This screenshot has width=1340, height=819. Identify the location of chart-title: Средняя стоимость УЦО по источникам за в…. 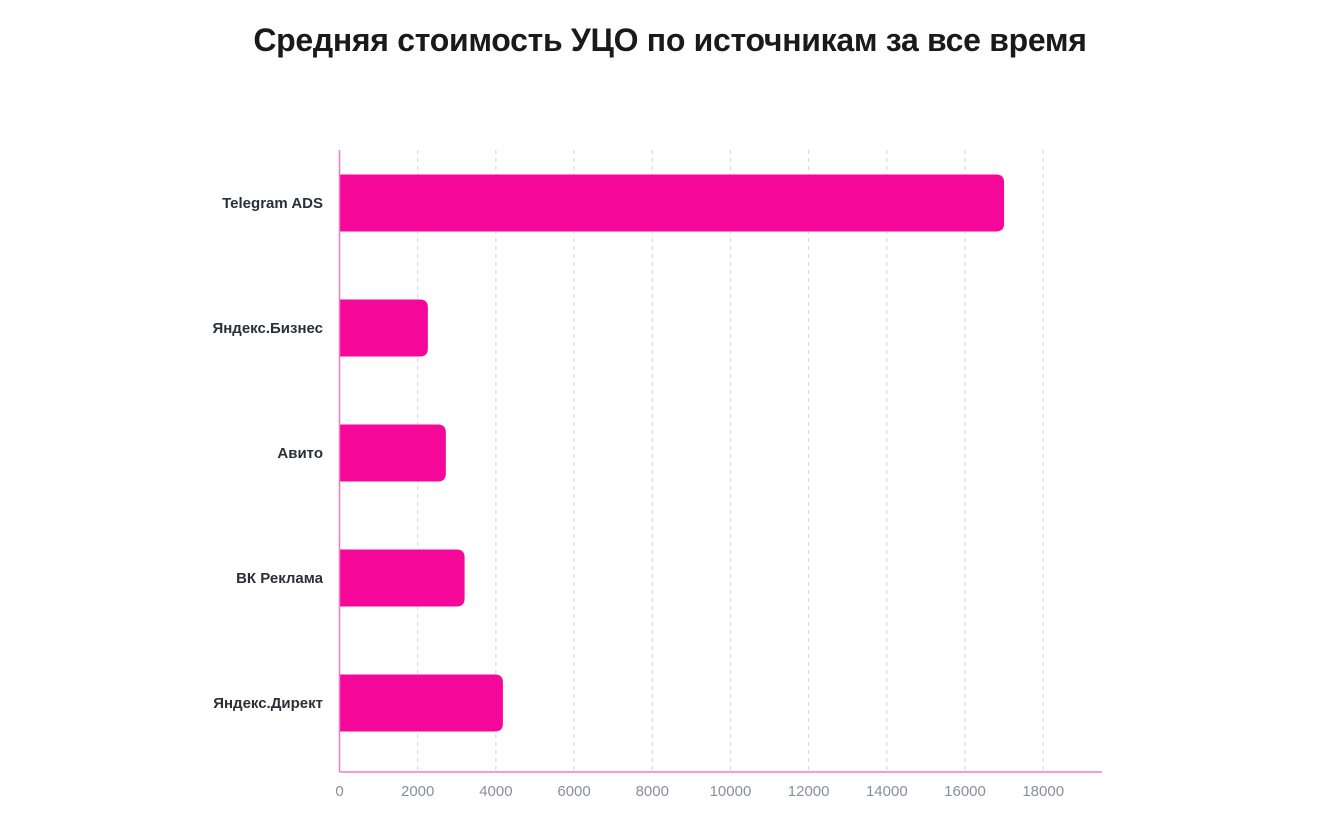
(670, 40).